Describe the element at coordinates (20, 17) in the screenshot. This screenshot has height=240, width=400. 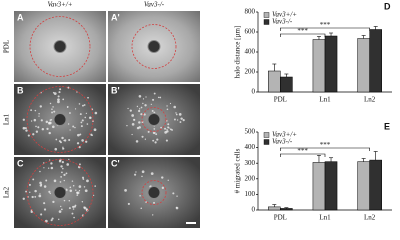
I see `panel-label: A` at that location.